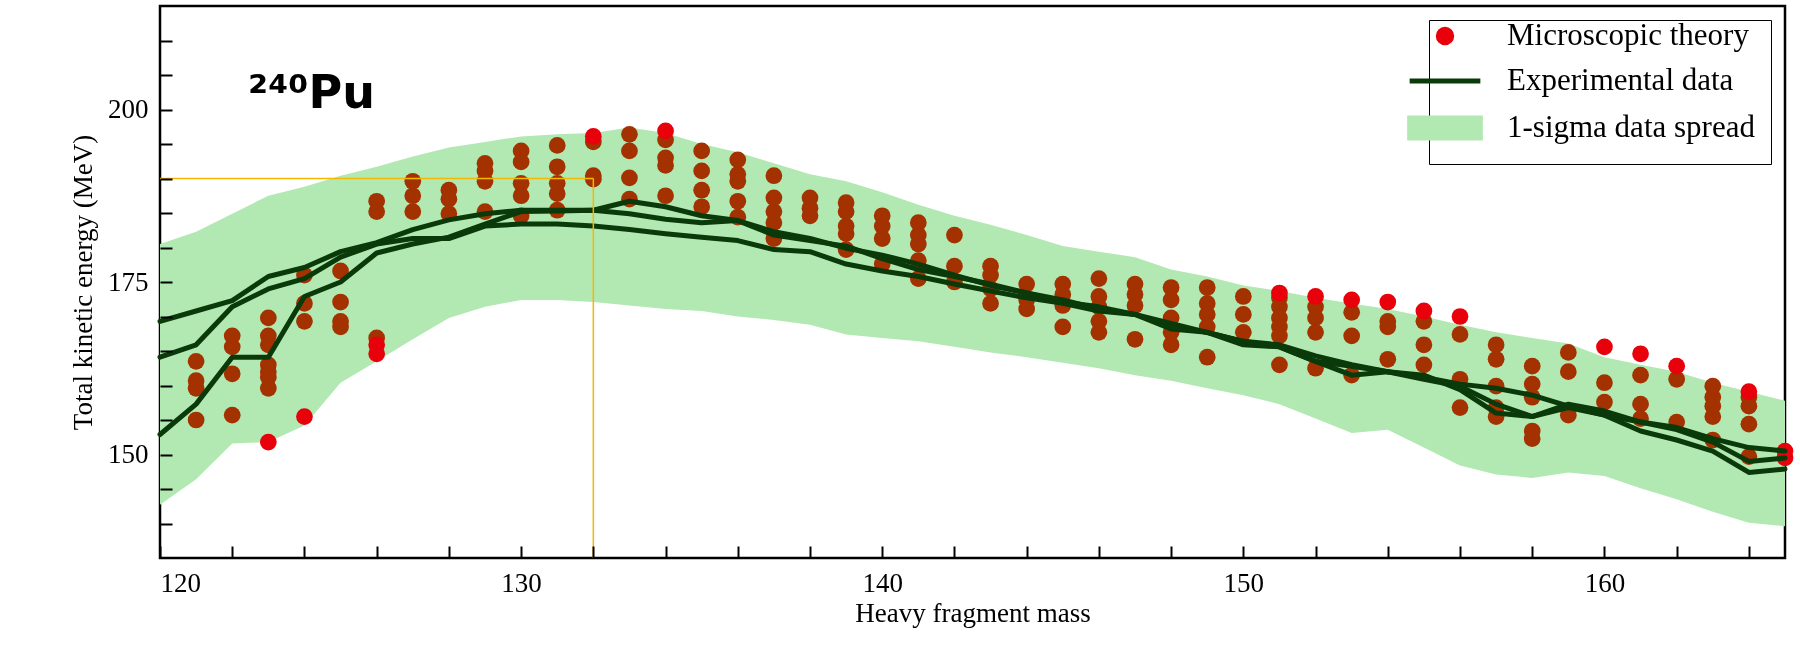 Image resolution: width=1800 pixels, height=659 pixels. What do you see at coordinates (1631, 126) in the screenshot?
I see `legend-label: 1-sigma data spread` at bounding box center [1631, 126].